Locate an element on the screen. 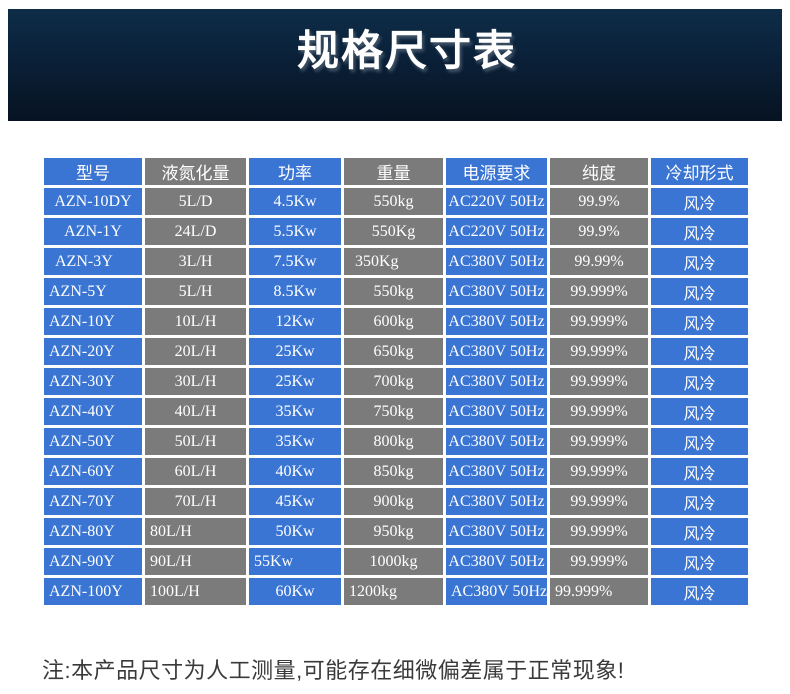 The height and width of the screenshot is (694, 790). table-cell: 20L/H is located at coordinates (195, 351).